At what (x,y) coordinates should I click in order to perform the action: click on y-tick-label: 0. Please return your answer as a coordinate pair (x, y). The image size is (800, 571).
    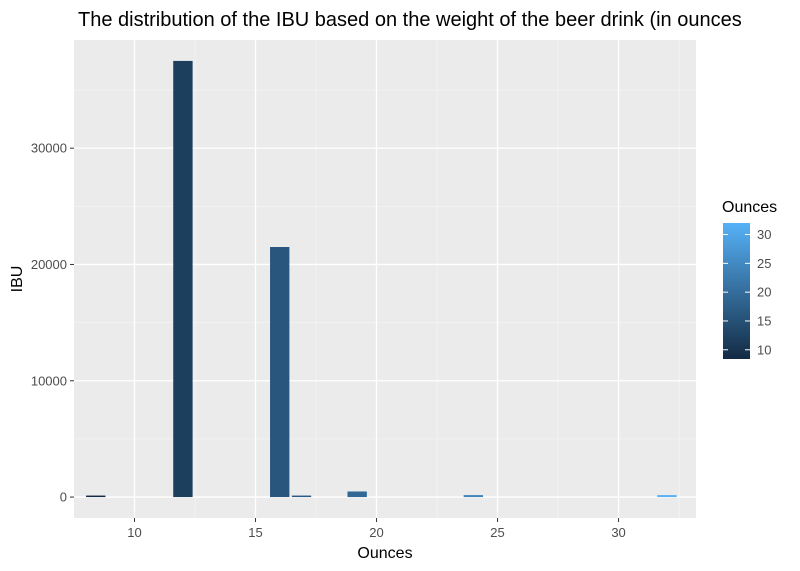
    Looking at the image, I should click on (63, 497).